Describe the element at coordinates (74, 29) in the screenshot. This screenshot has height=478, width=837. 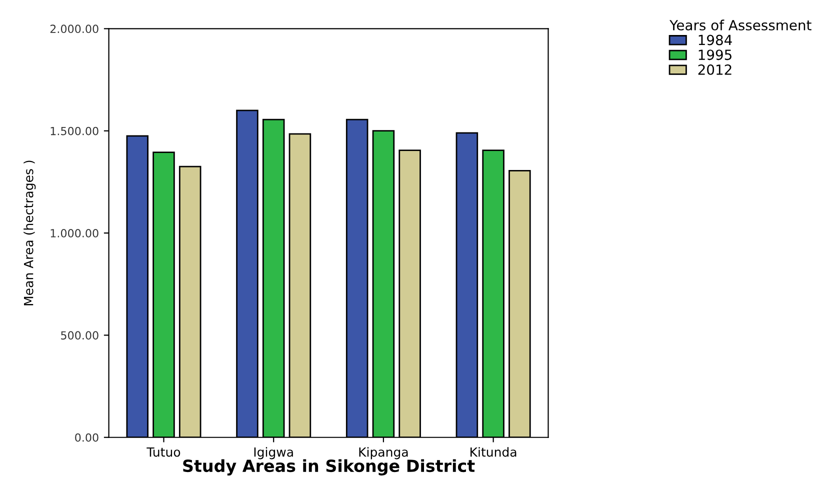
I see `y-tick-label: 2.000.00` at that location.